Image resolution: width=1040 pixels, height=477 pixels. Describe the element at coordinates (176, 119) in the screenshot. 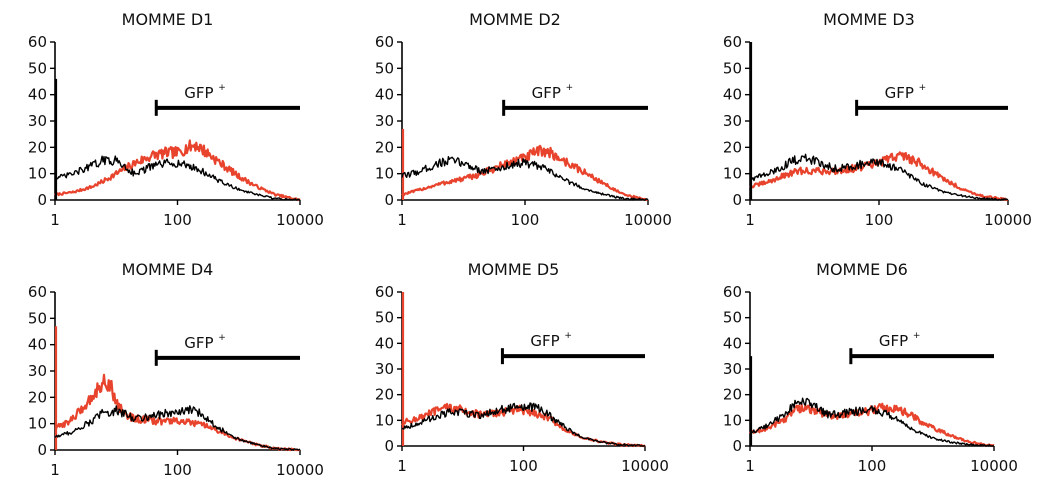

I see `panel-1: MOMME D1 0 10 20 30 40 50 60 1 100 10000 GFP +` at that location.